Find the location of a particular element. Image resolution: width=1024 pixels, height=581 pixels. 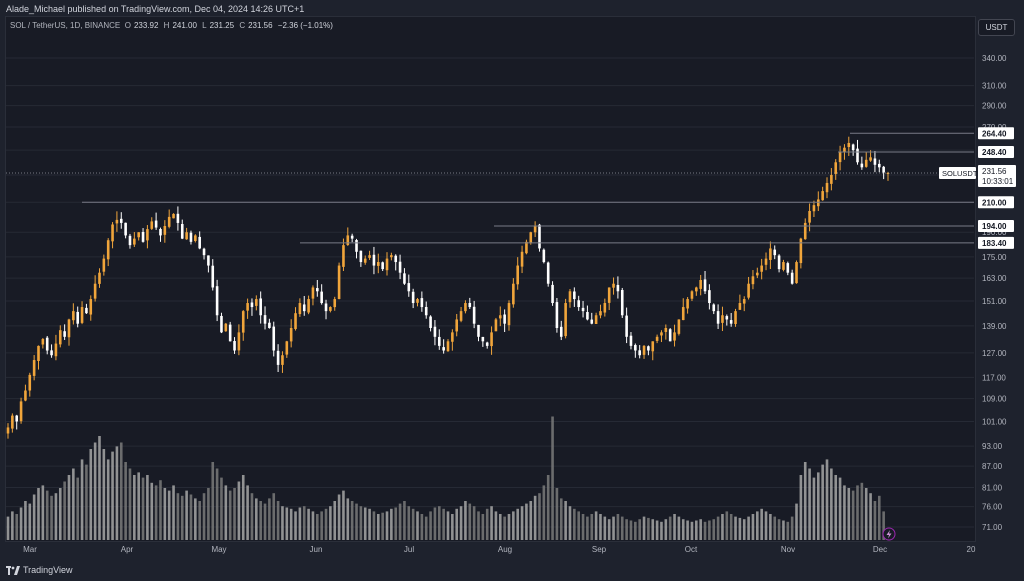

tradingview-brand-text: TradingView is located at coordinates (48, 570).